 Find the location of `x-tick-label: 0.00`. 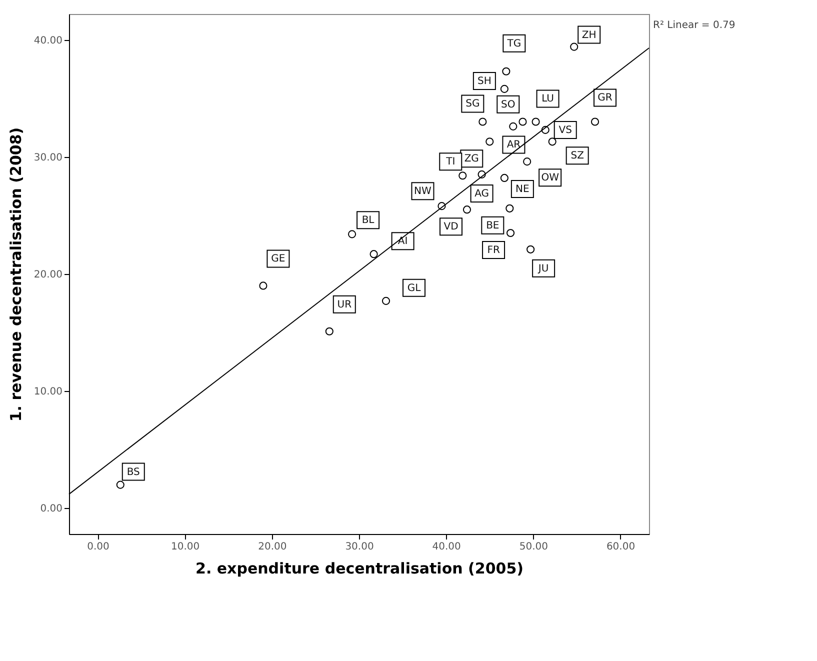

x-tick-label: 0.00 is located at coordinates (98, 547).